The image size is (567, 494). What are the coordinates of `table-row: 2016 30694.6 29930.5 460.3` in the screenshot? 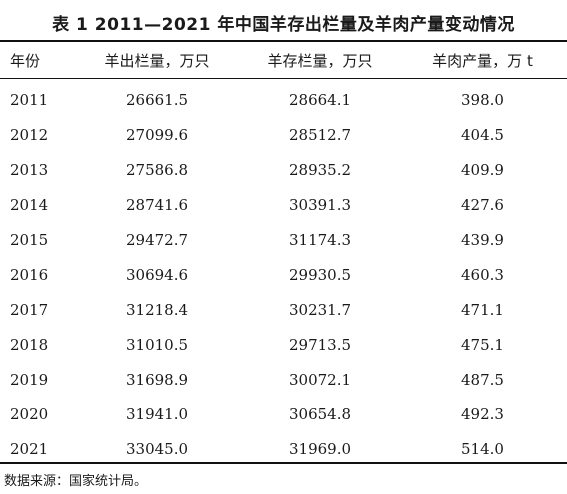 It's located at (283, 274).